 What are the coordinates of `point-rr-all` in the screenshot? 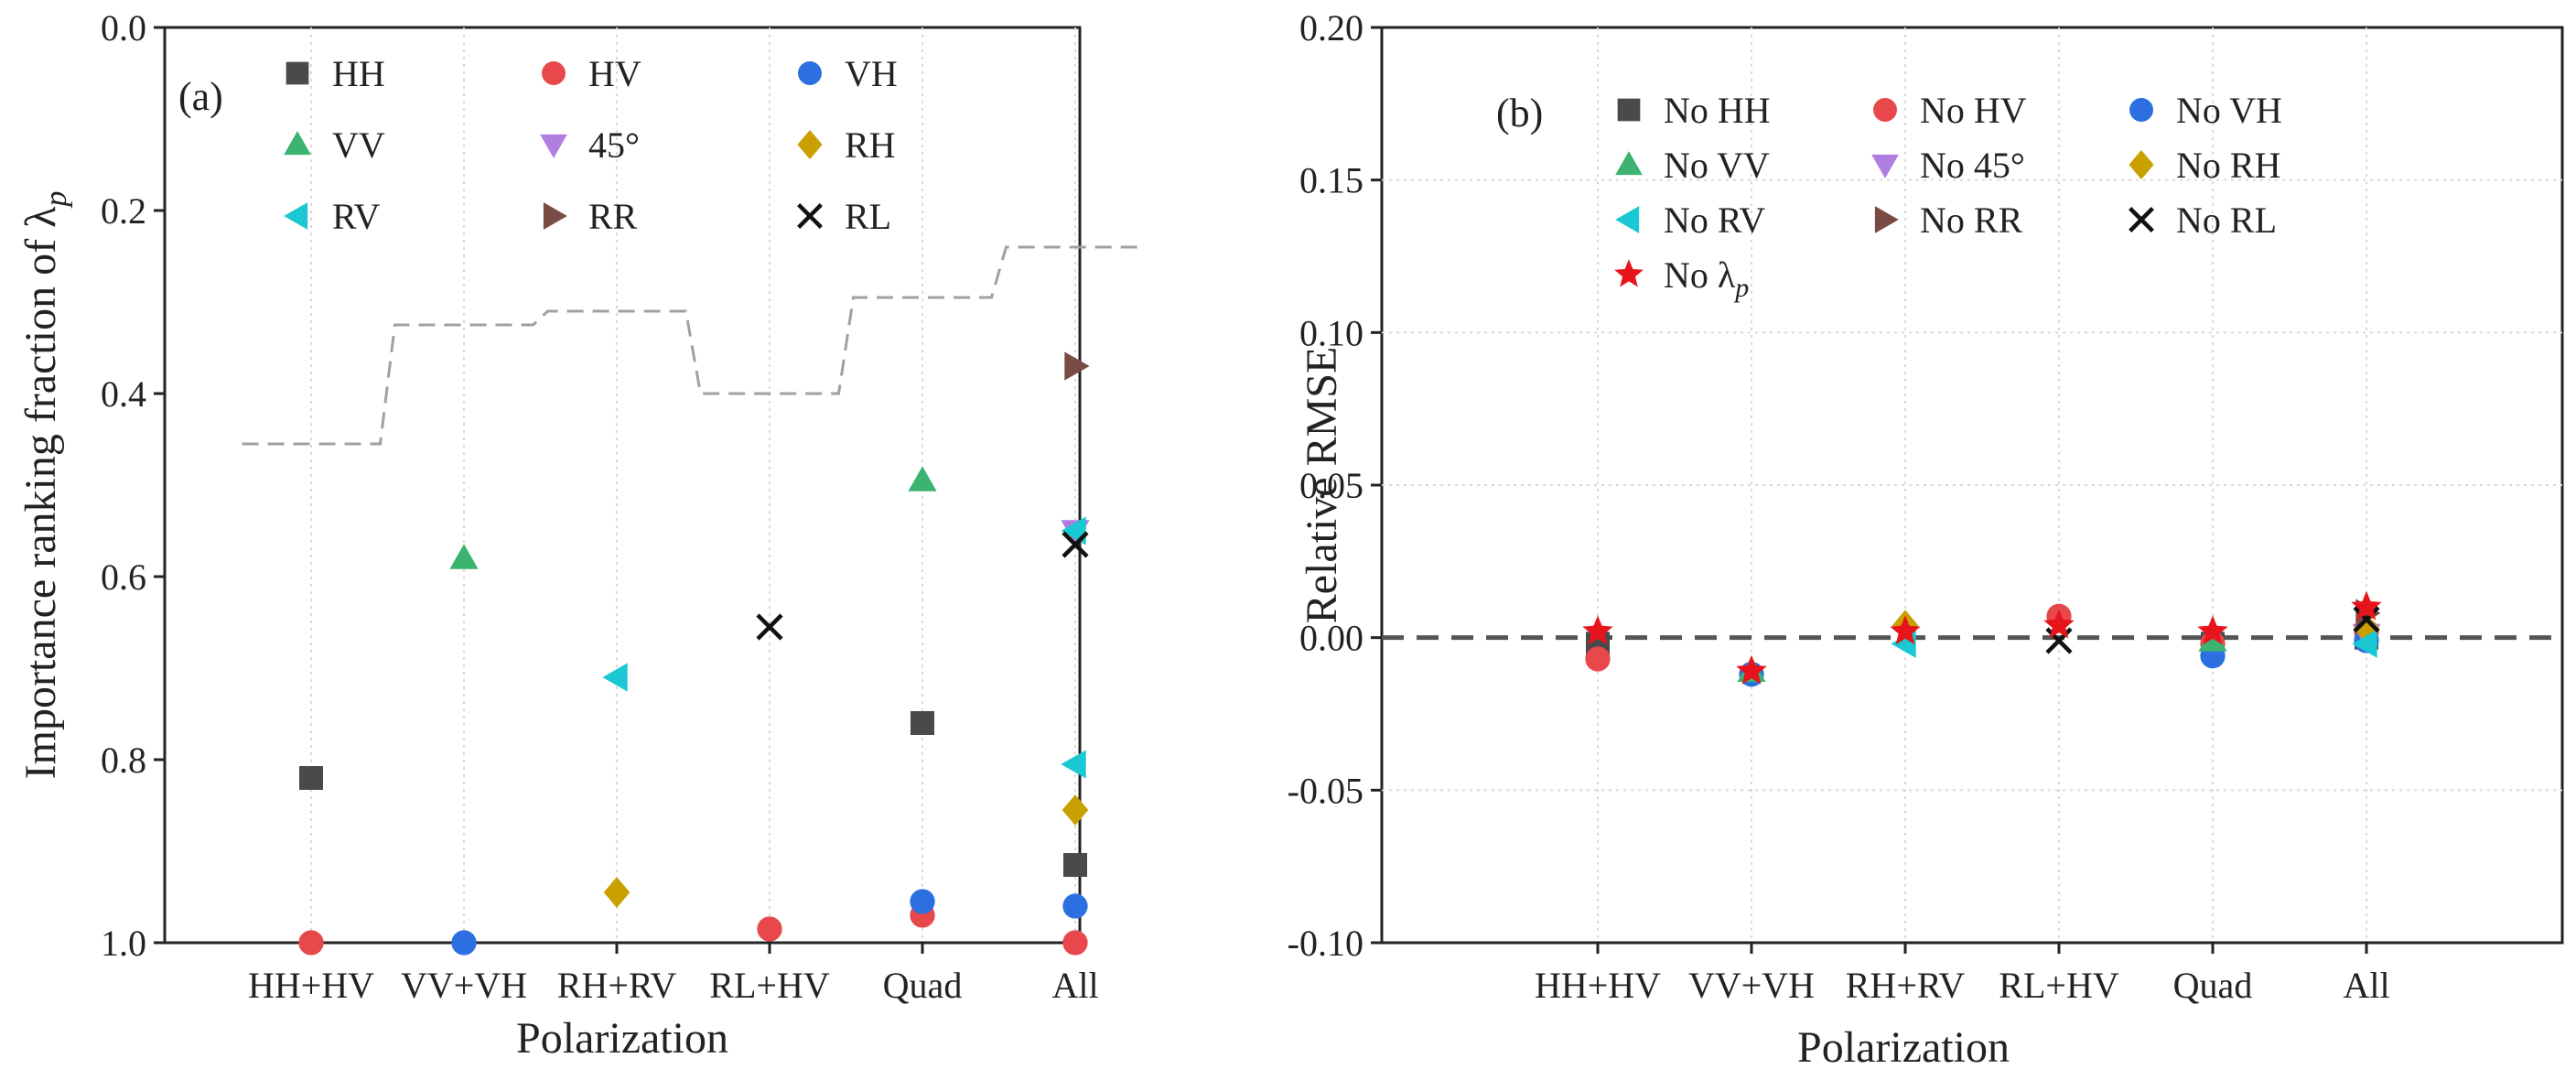 It's located at (1077, 366).